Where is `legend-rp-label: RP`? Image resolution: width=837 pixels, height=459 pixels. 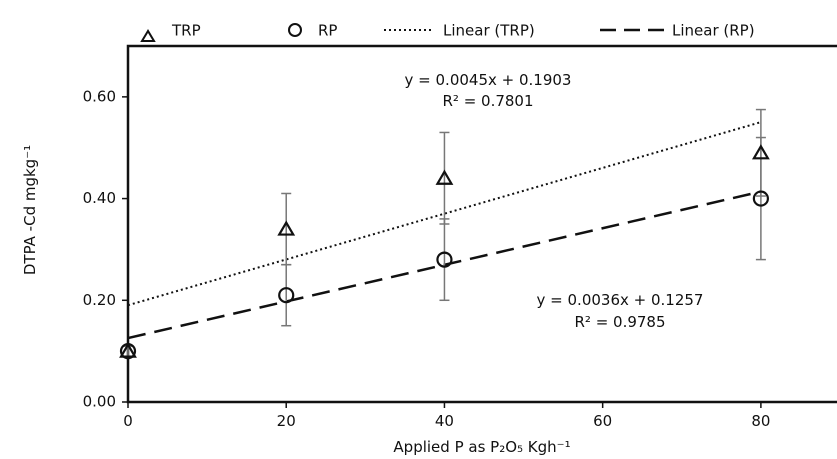
legend-rp-label: RP is located at coordinates (327, 31).